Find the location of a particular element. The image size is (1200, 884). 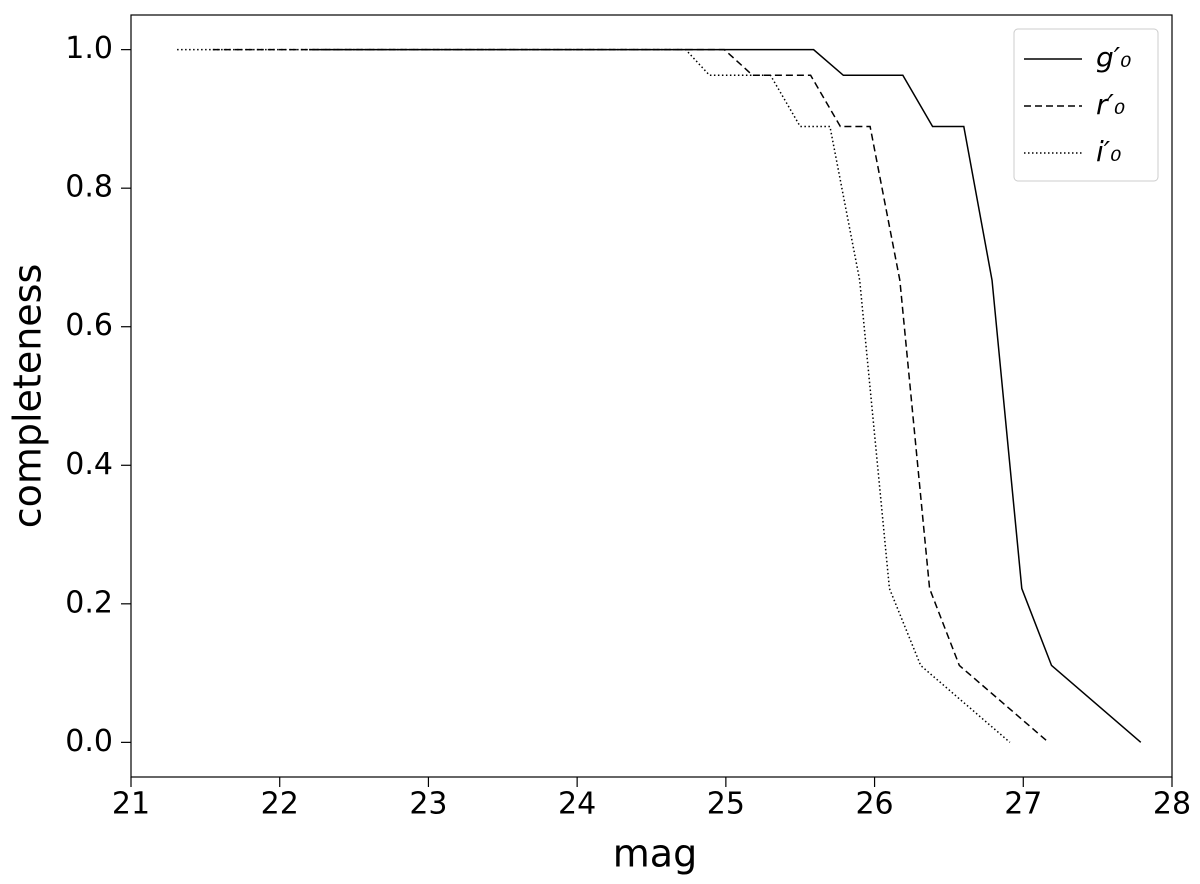

y-tick-label: 0.2 is located at coordinates (89, 602).